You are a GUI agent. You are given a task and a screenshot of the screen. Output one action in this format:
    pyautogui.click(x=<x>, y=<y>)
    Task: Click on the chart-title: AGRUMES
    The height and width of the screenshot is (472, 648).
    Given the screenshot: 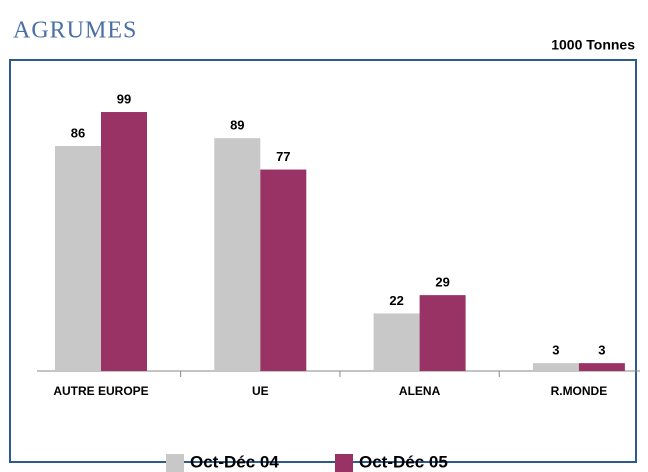 What is the action you would take?
    pyautogui.click(x=75, y=31)
    